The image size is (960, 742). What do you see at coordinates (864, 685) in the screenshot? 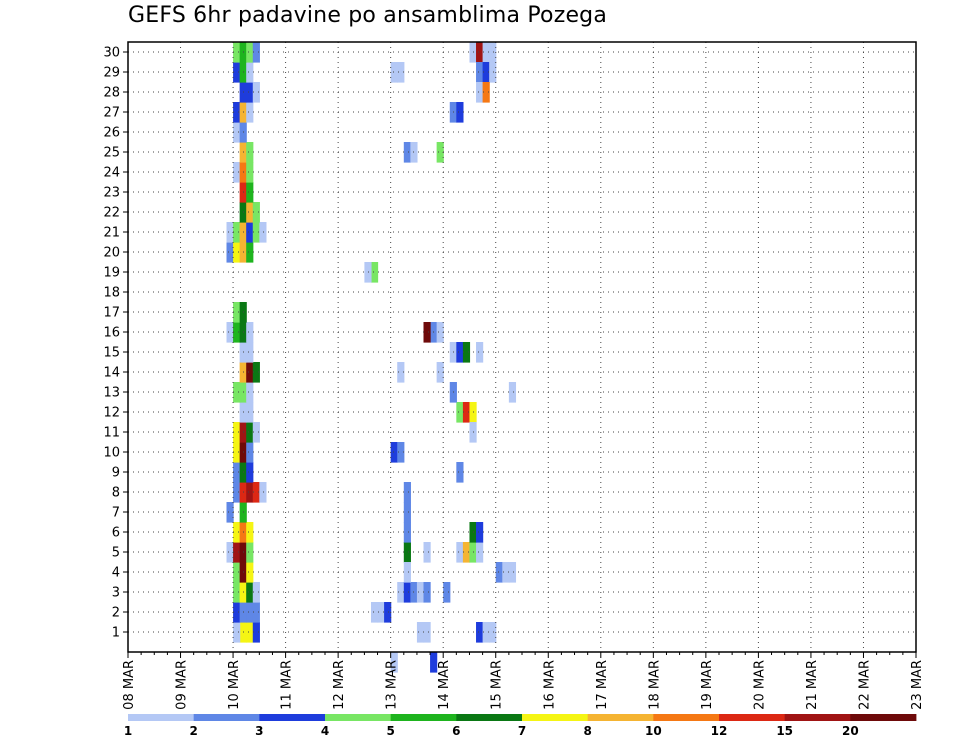
I see `x-tick-label: 22 MAR` at bounding box center [864, 685].